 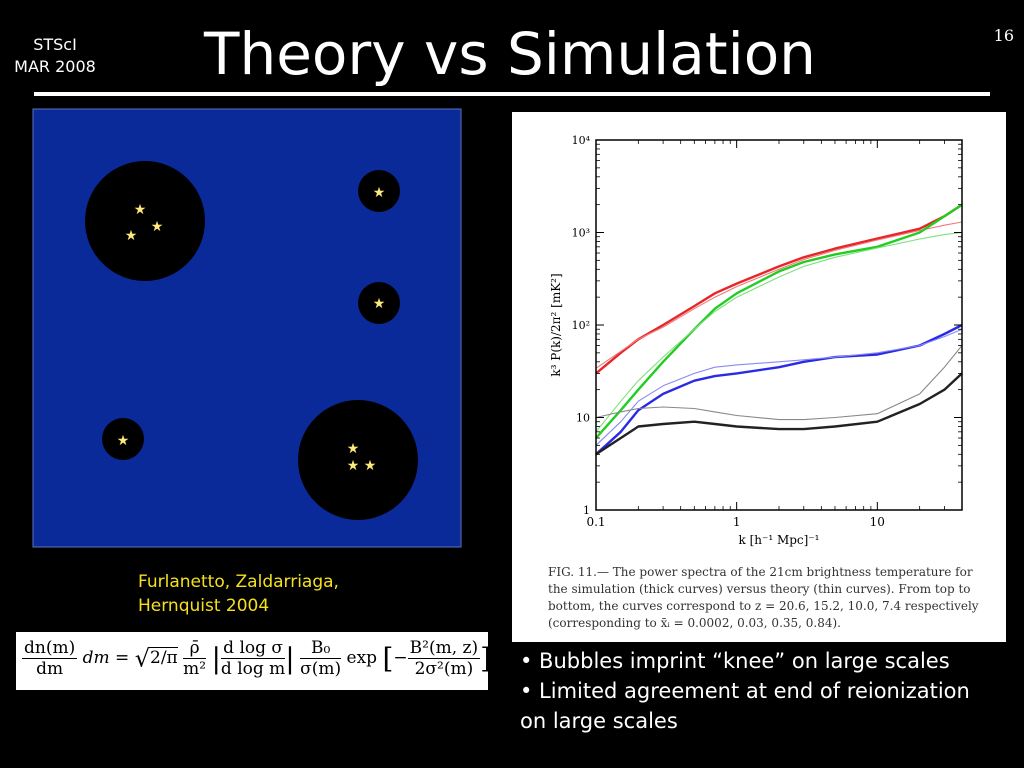 What do you see at coordinates (400, 658) in the screenshot?
I see `formula-minus: −` at bounding box center [400, 658].